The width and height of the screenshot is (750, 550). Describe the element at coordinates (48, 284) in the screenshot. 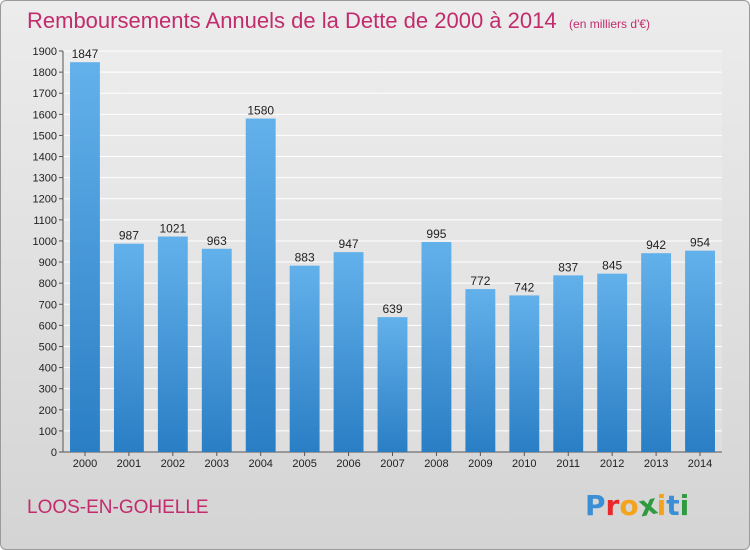

I see `y-tick-label: 800` at that location.